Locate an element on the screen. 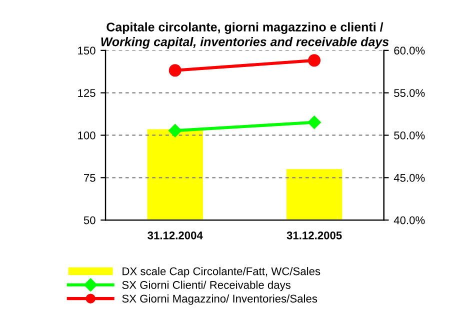  y-tick-label: 75 is located at coordinates (90, 178).